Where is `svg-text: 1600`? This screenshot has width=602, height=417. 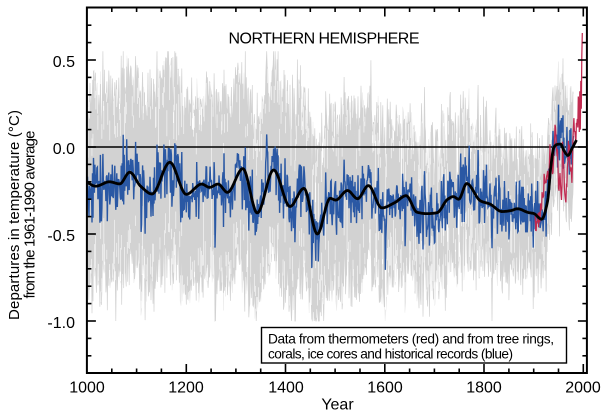 svg-text: 1600 is located at coordinates (385, 387).